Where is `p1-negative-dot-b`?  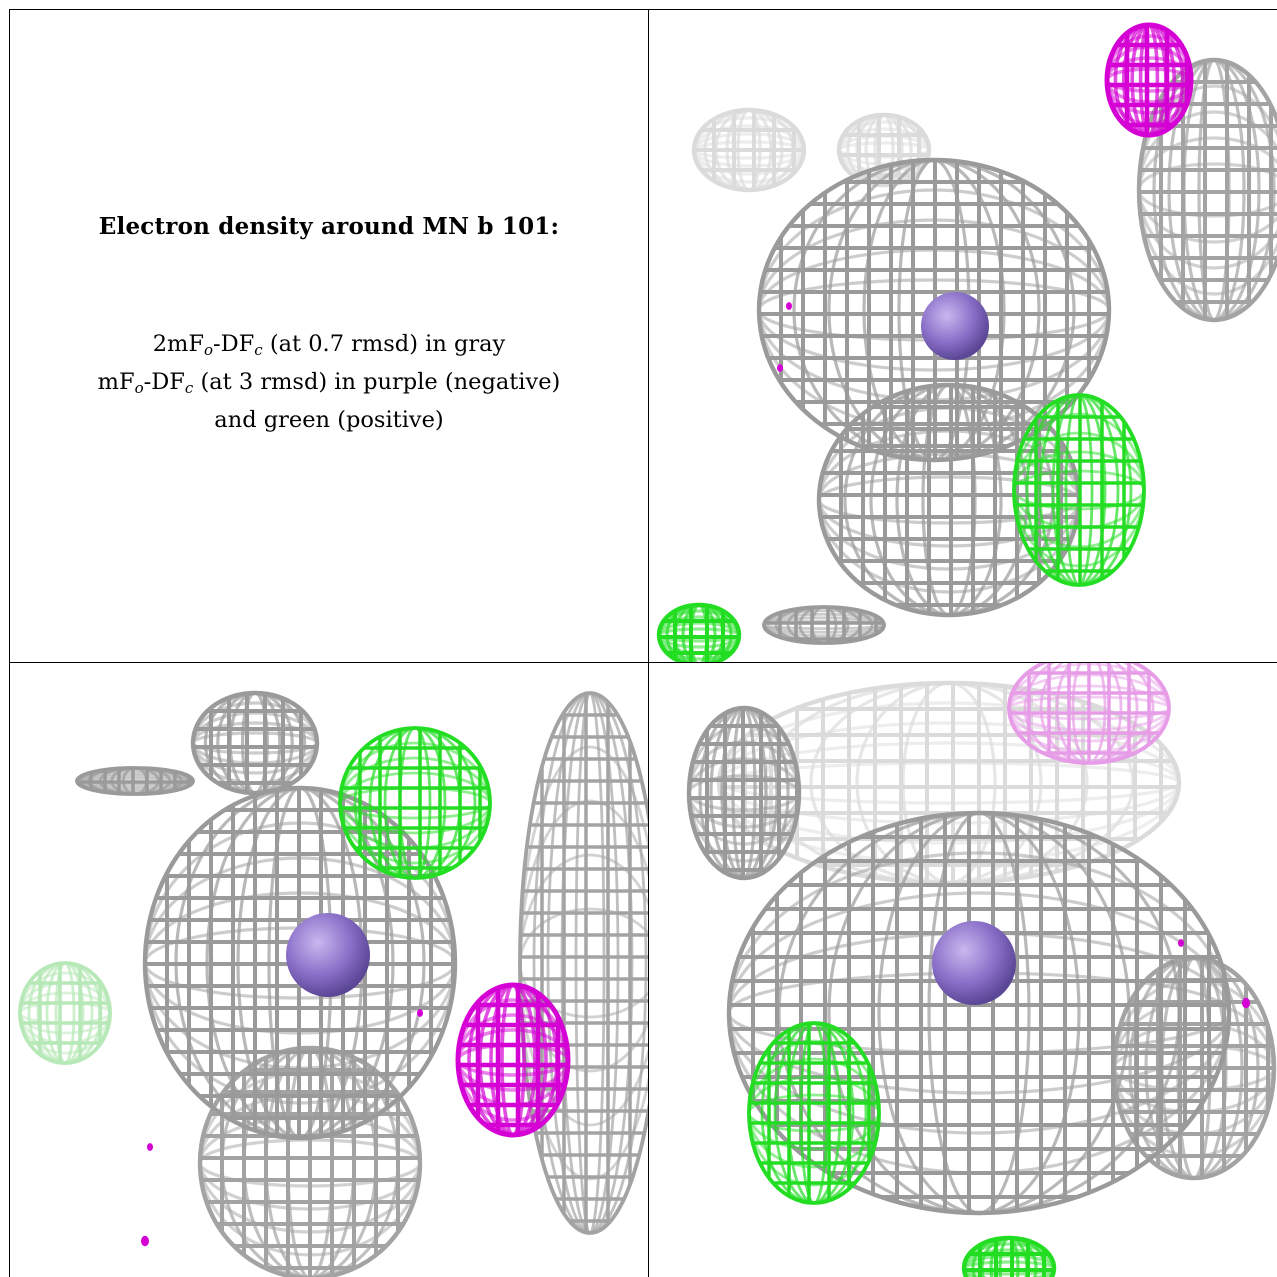 p1-negative-dot-b is located at coordinates (780, 368).